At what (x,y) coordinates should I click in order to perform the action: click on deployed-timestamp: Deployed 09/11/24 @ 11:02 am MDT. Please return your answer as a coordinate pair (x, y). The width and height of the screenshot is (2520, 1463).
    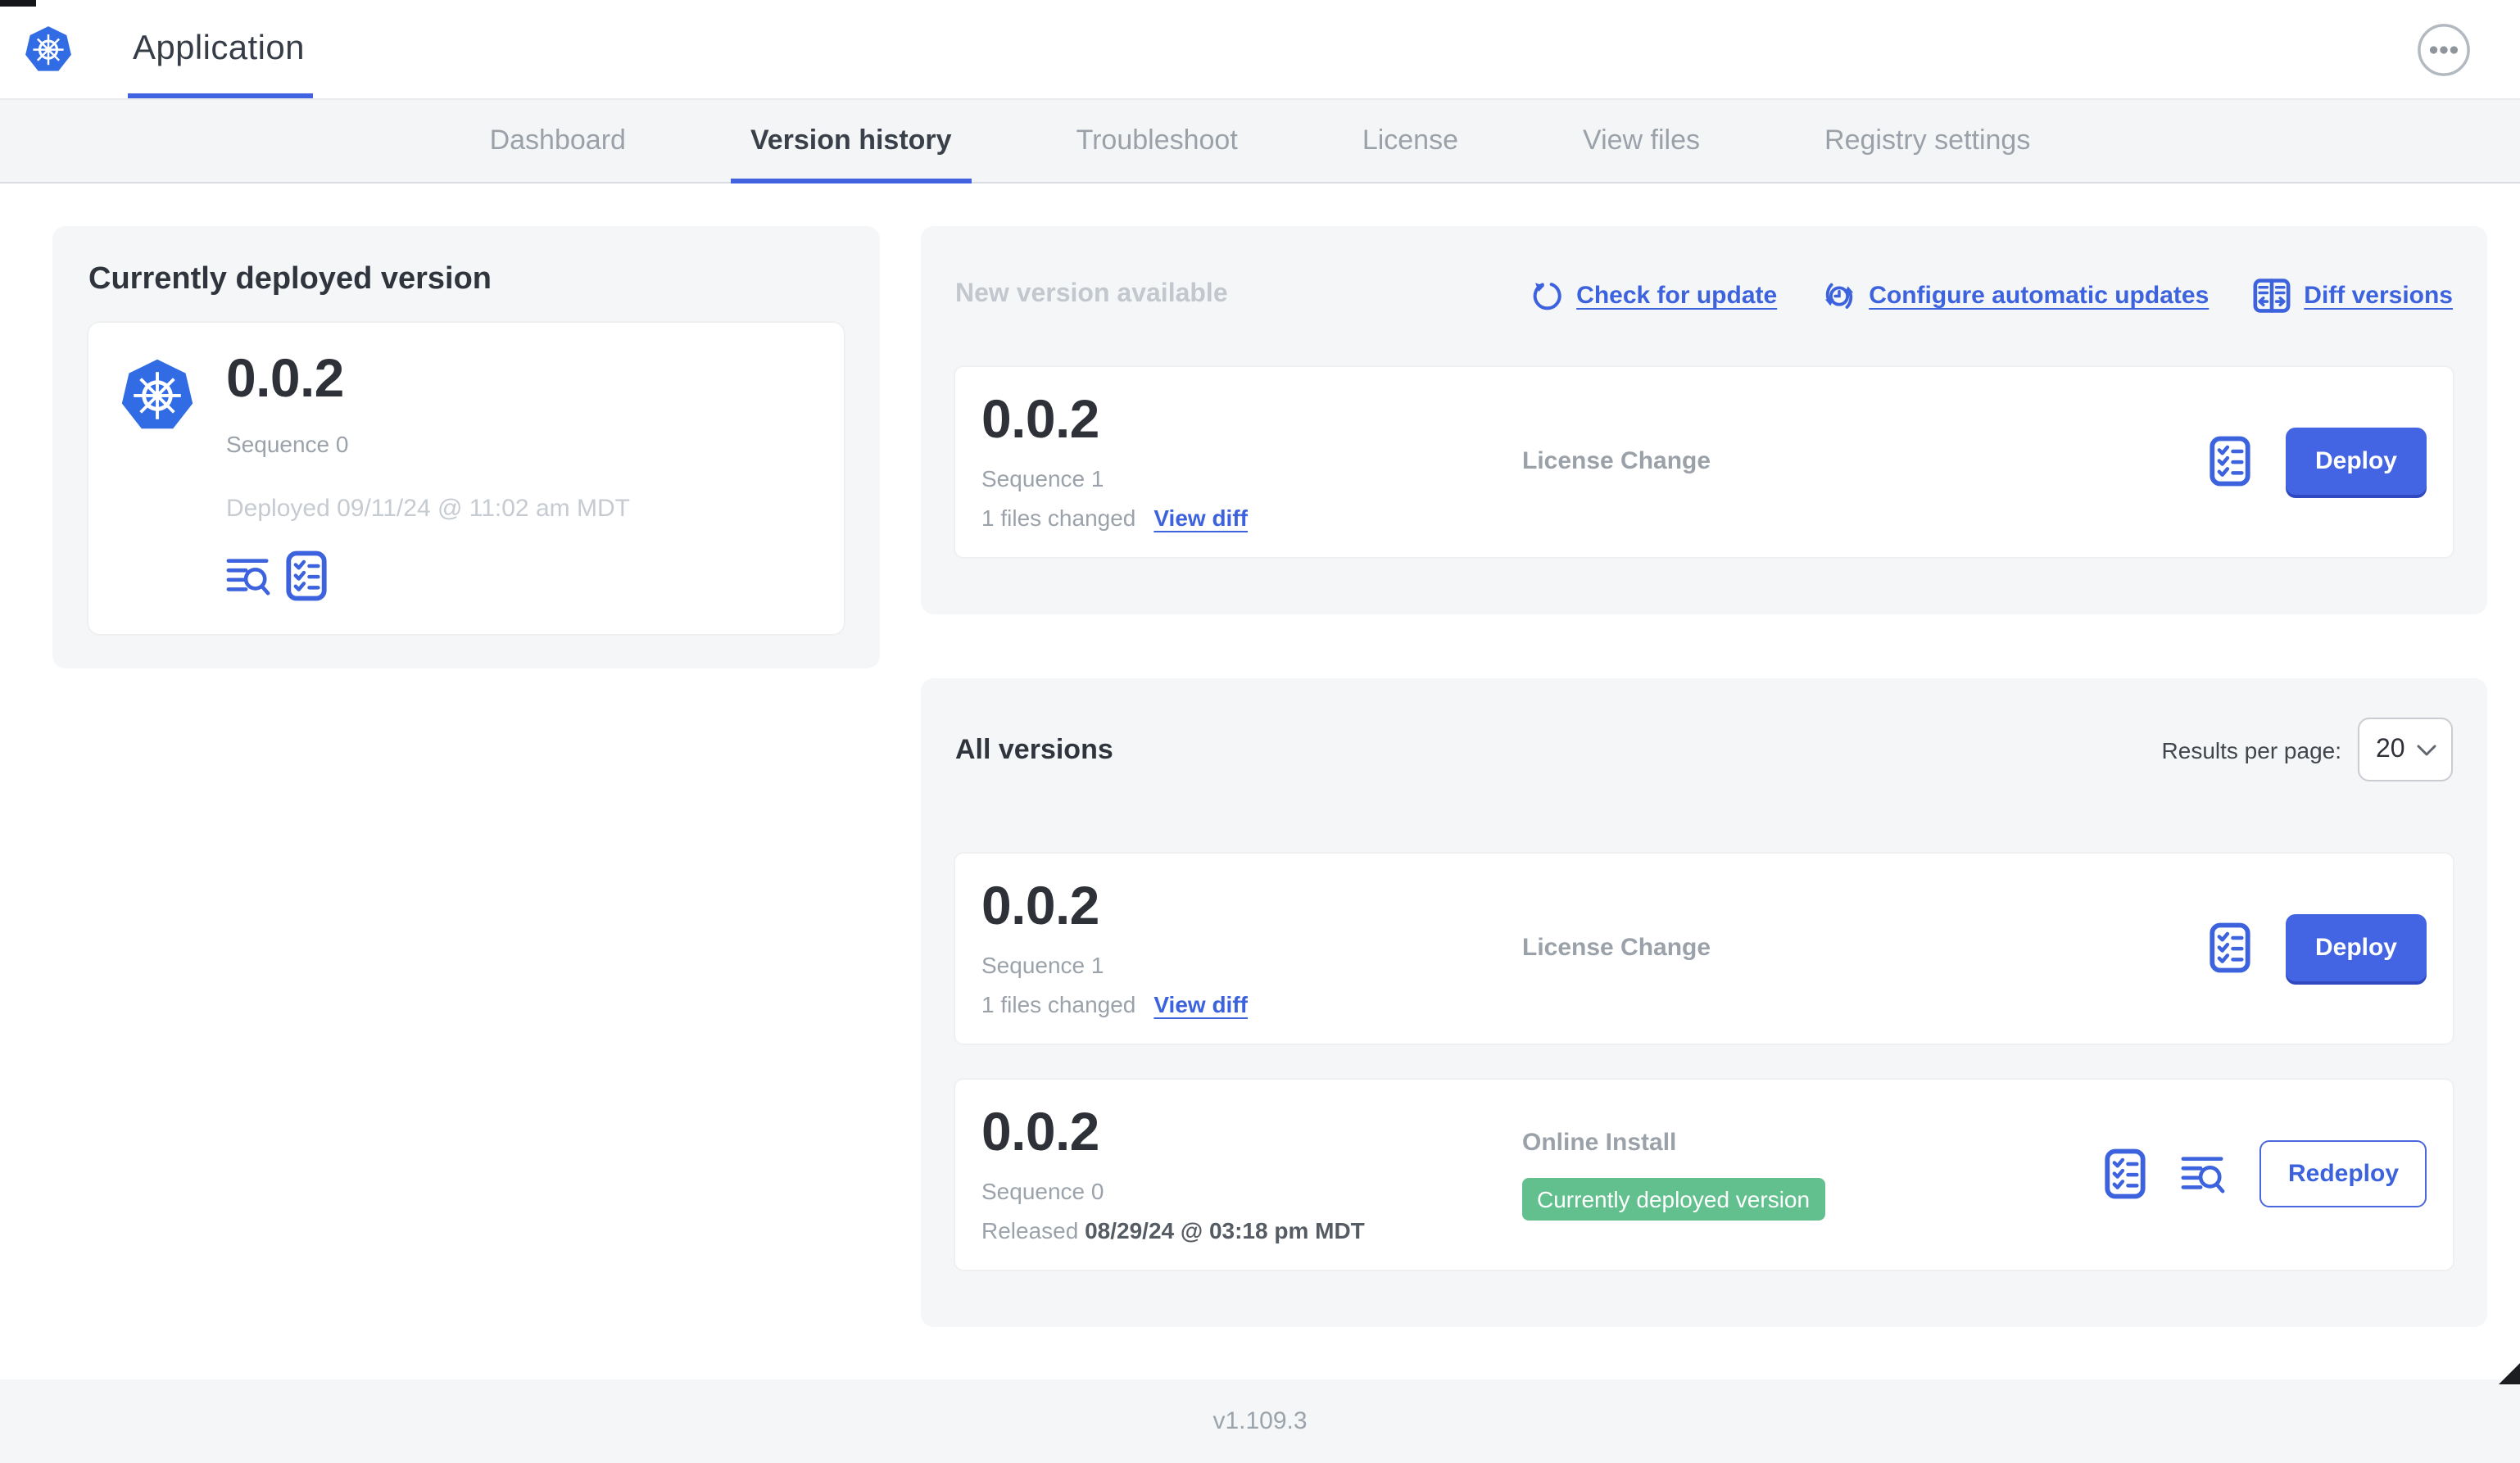
    Looking at the image, I should click on (428, 508).